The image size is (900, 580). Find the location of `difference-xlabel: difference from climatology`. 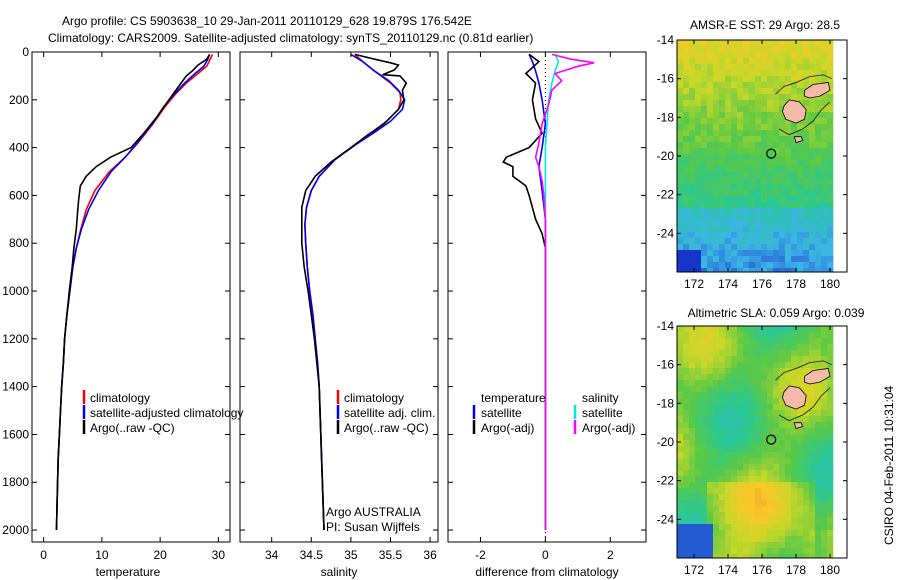

difference-xlabel: difference from climatology is located at coordinates (546, 572).